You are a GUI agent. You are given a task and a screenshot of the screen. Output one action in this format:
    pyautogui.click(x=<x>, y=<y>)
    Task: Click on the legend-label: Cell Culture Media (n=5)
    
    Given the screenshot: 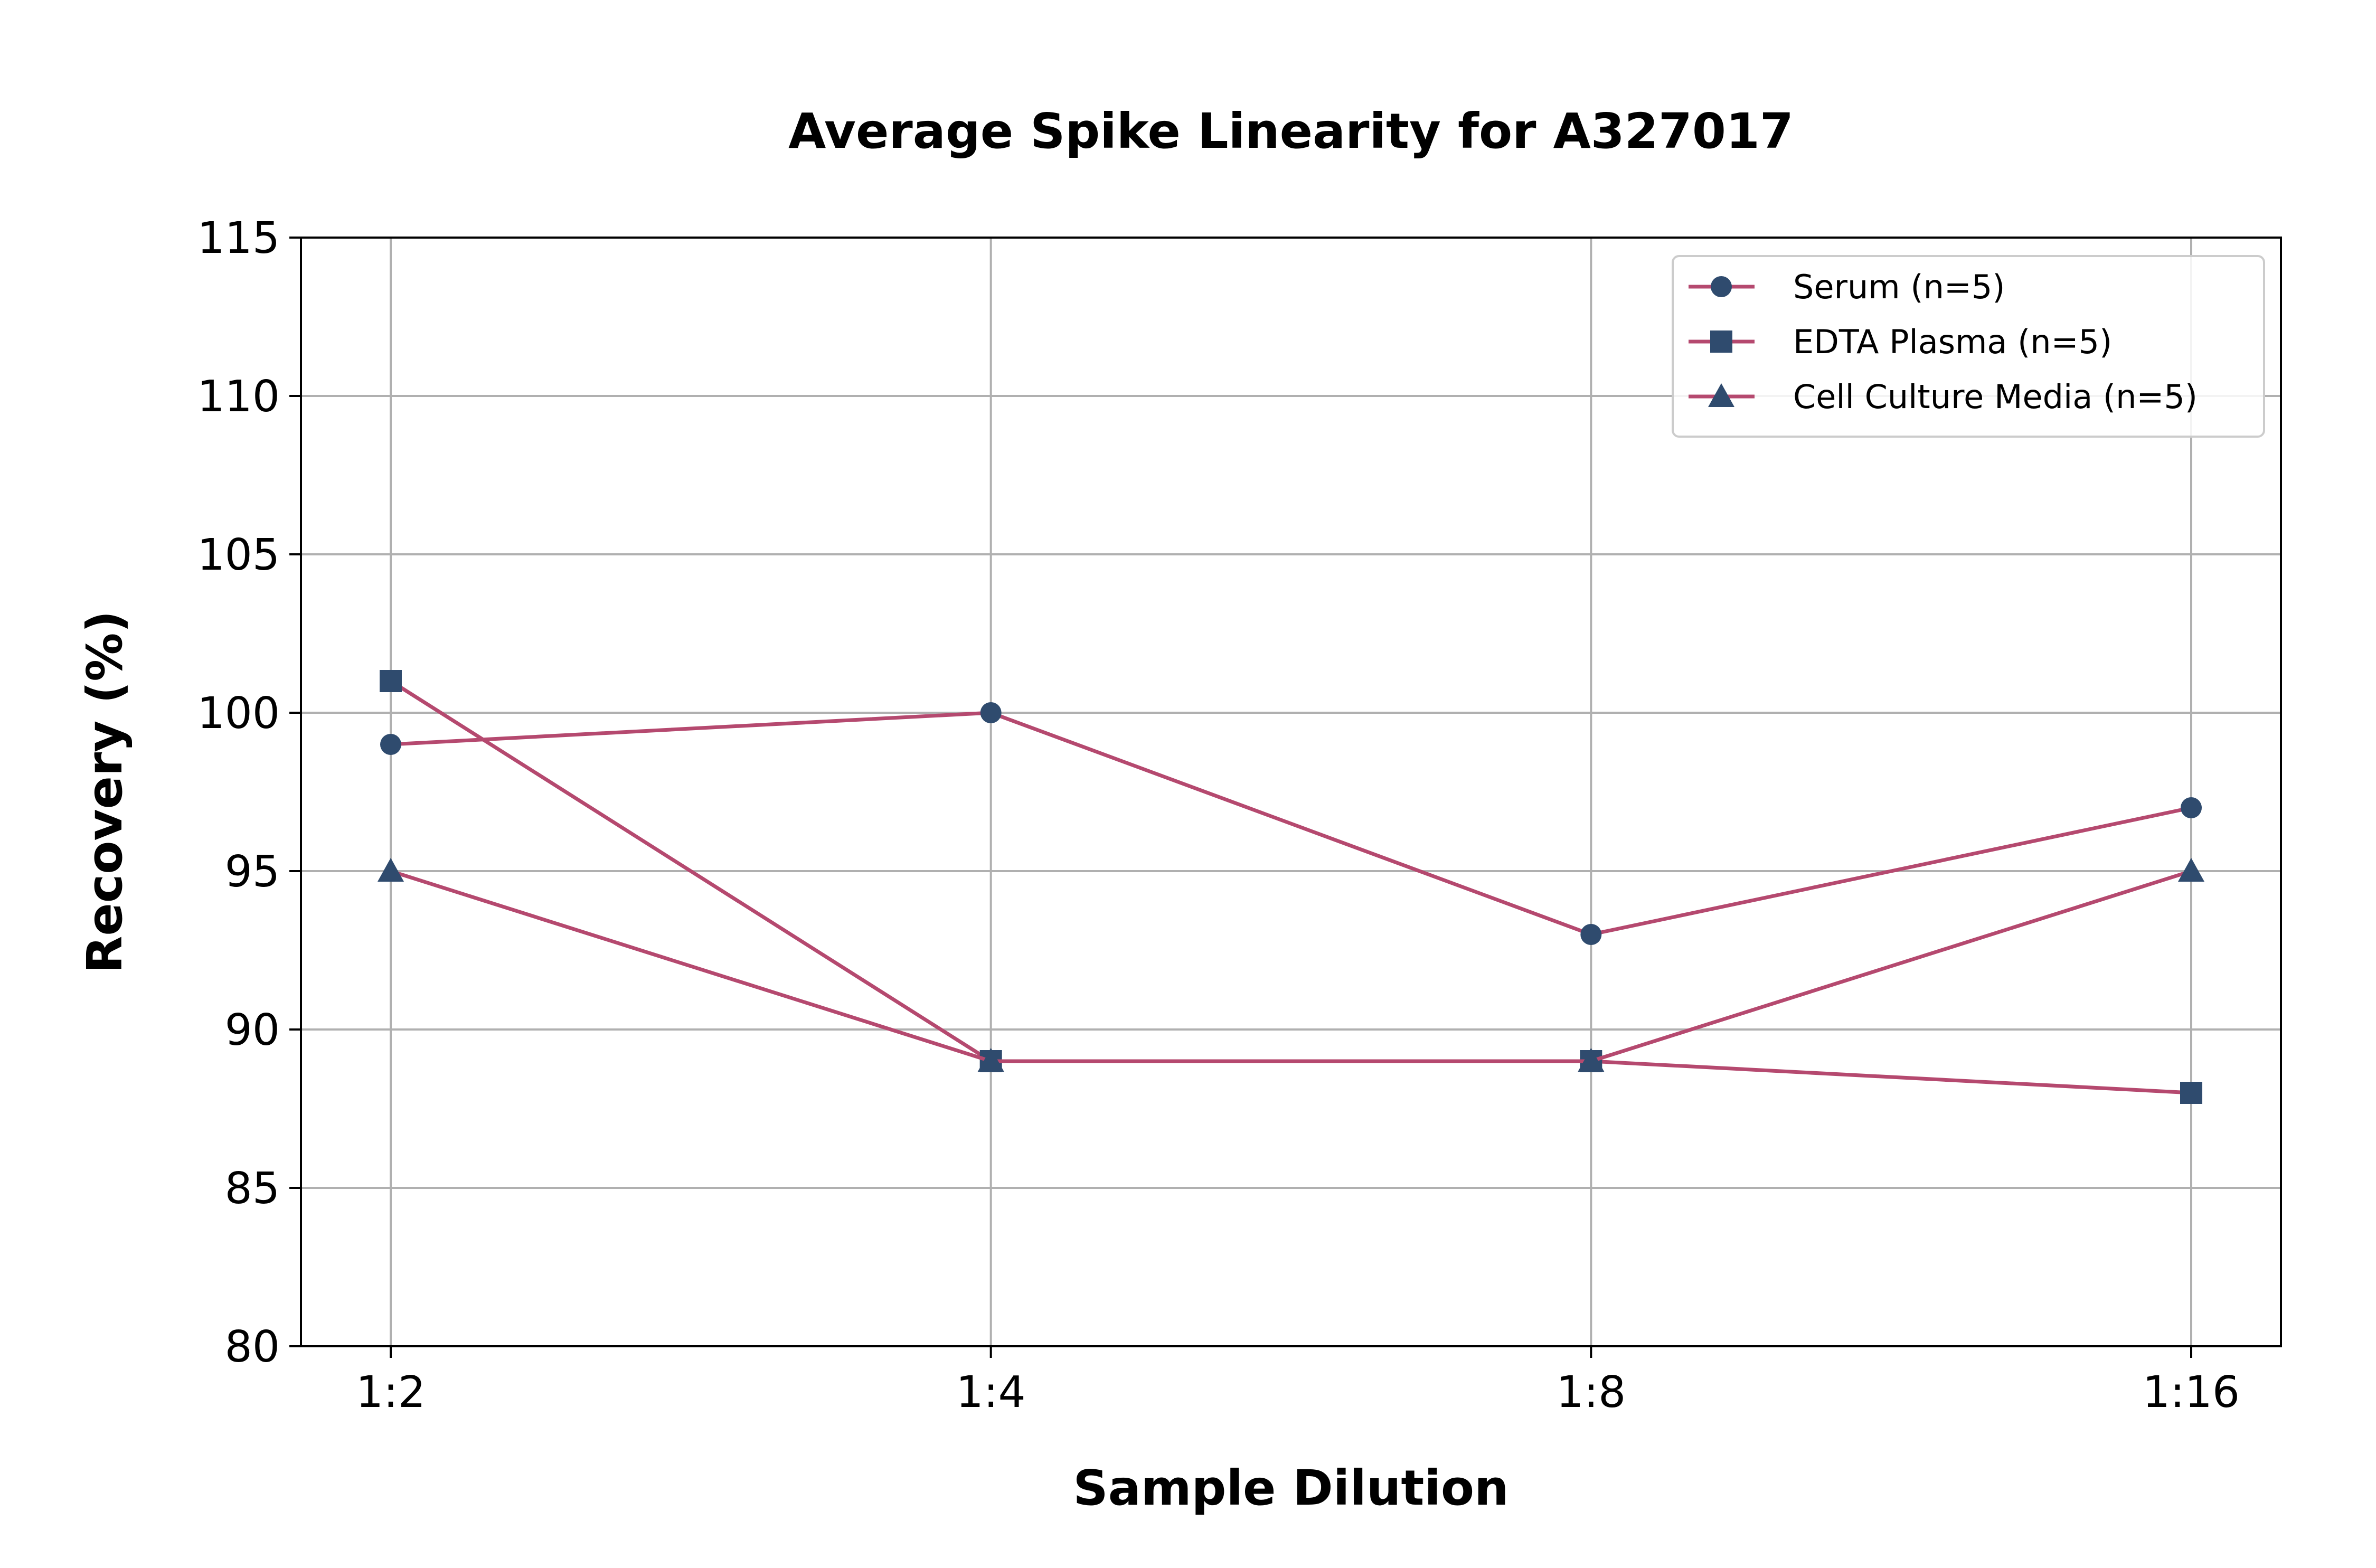 What is the action you would take?
    pyautogui.click(x=1996, y=396)
    